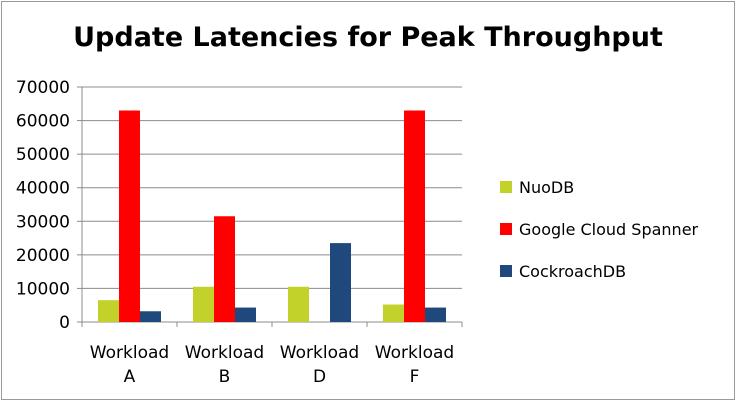  What do you see at coordinates (43, 222) in the screenshot?
I see `y-tick-label: 30000` at bounding box center [43, 222].